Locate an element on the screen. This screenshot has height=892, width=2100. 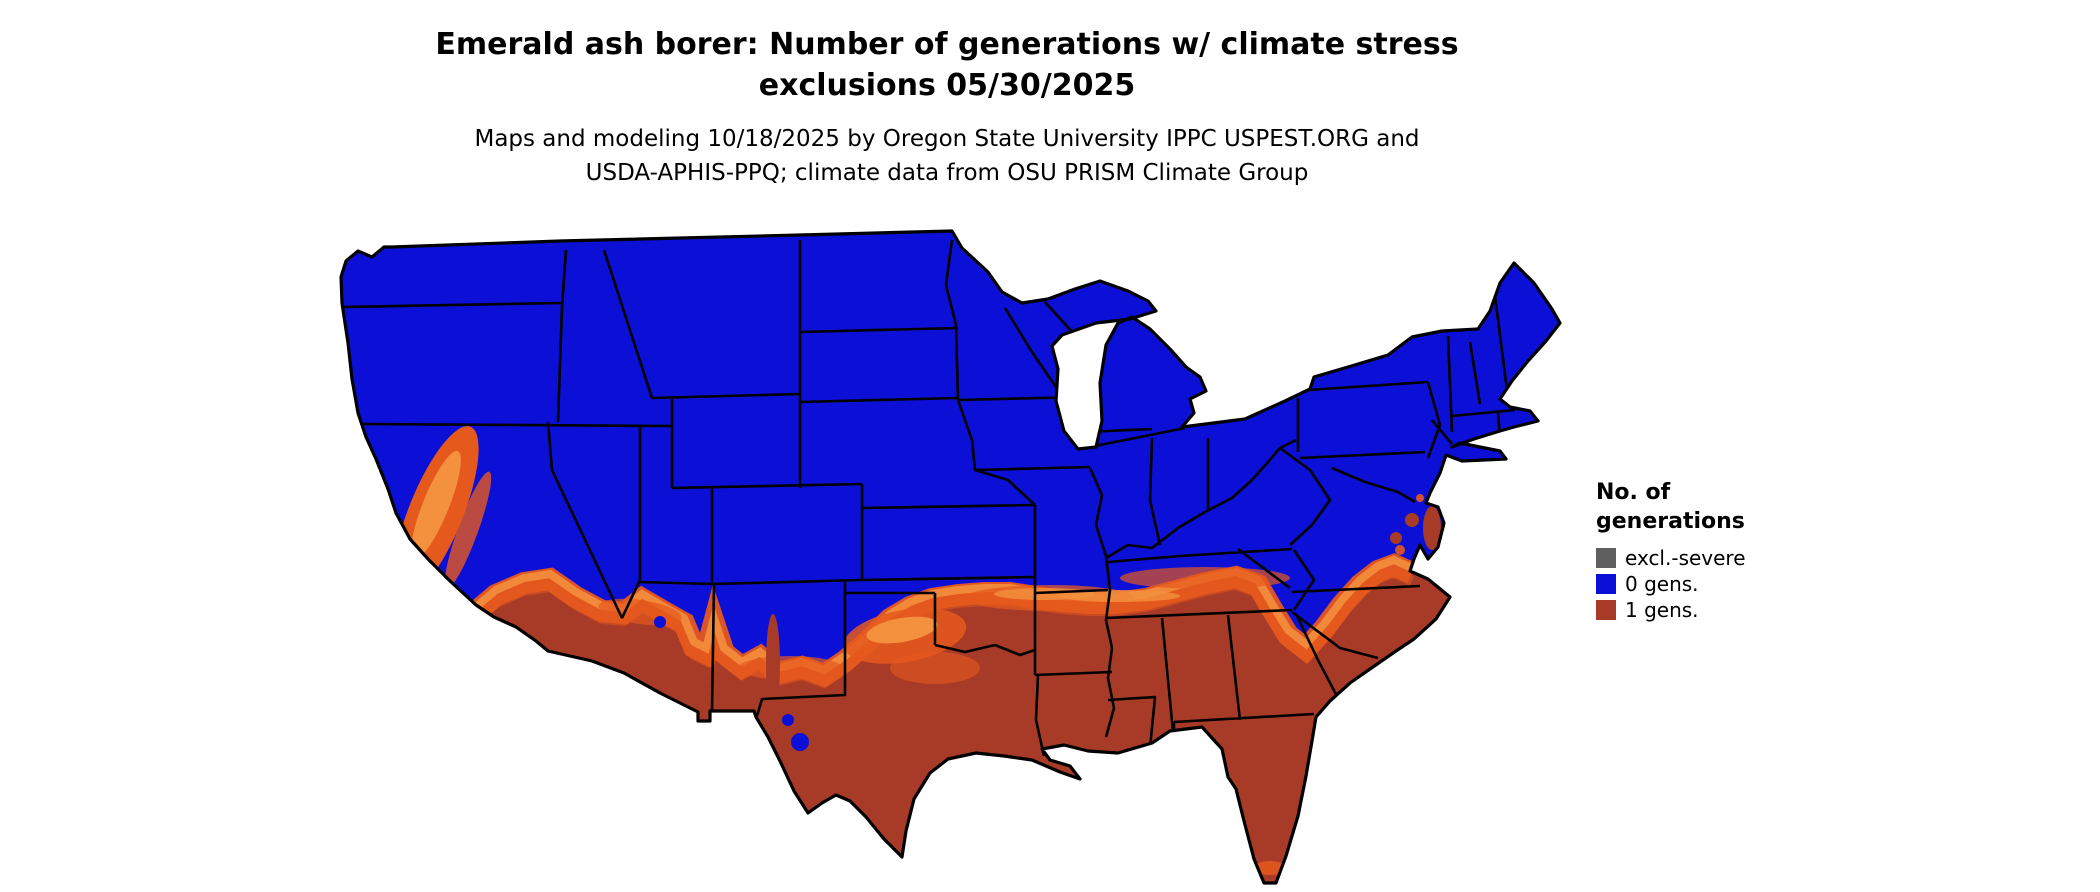
legend-item-zero-gens: 0 gens. is located at coordinates (1726, 584).